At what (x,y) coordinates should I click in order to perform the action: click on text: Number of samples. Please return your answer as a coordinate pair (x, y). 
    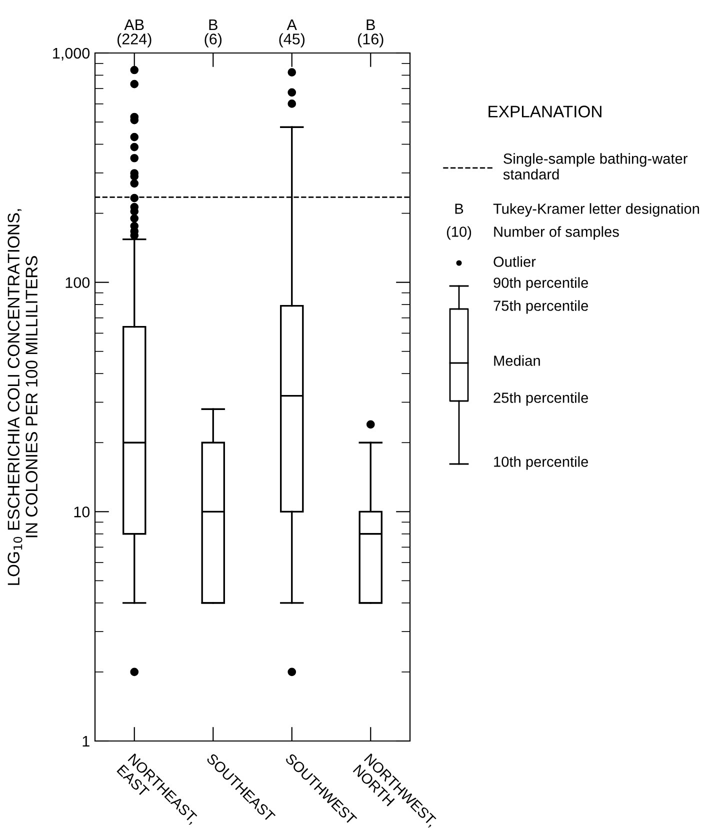
    Looking at the image, I should click on (556, 233).